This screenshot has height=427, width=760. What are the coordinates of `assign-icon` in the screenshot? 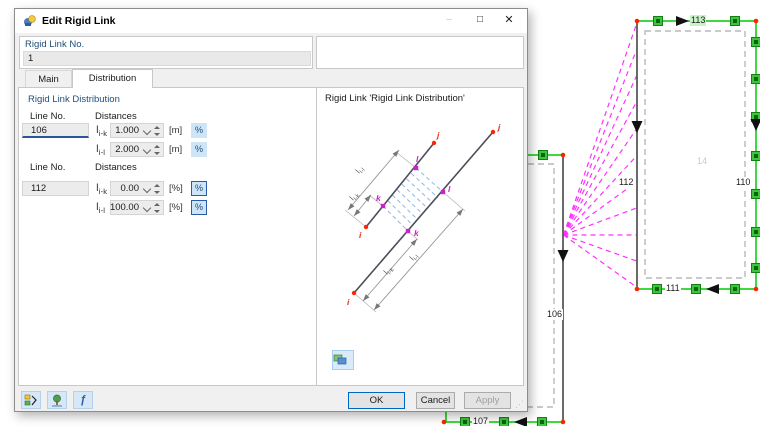 It's located at (31, 400).